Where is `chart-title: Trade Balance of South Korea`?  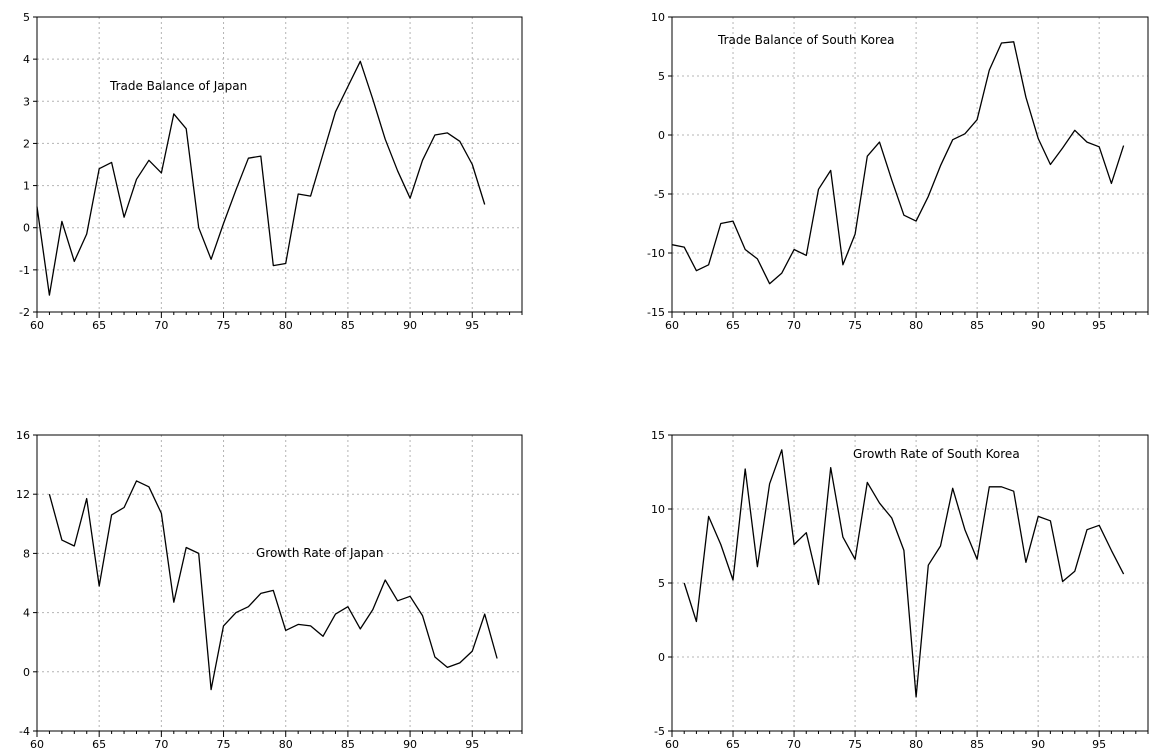 chart-title: Trade Balance of South Korea is located at coordinates (805, 40).